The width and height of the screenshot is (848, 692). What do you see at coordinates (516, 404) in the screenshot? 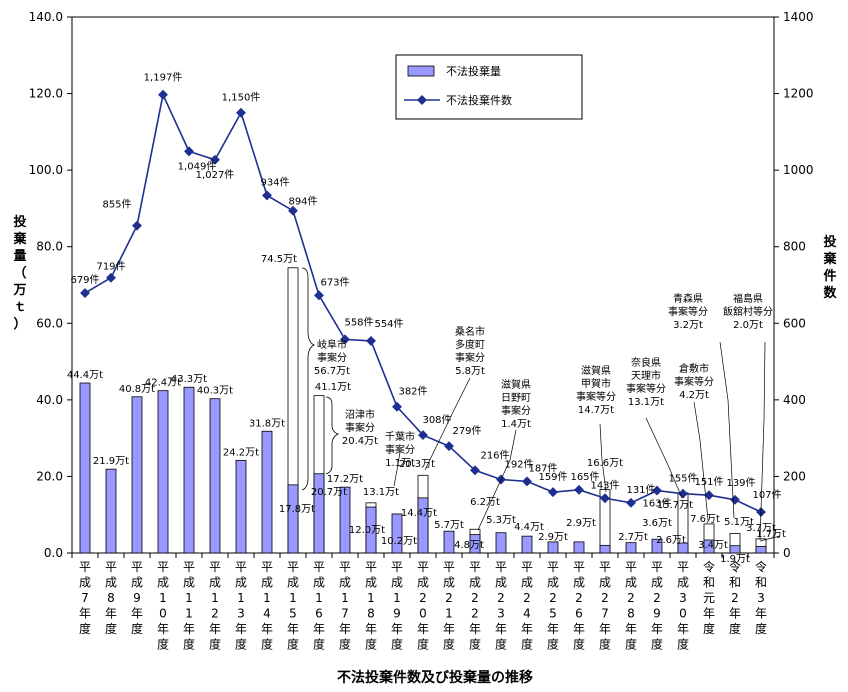
I see `annotation-text: 滋賀県日野町事案分 1.4万t` at bounding box center [516, 404].